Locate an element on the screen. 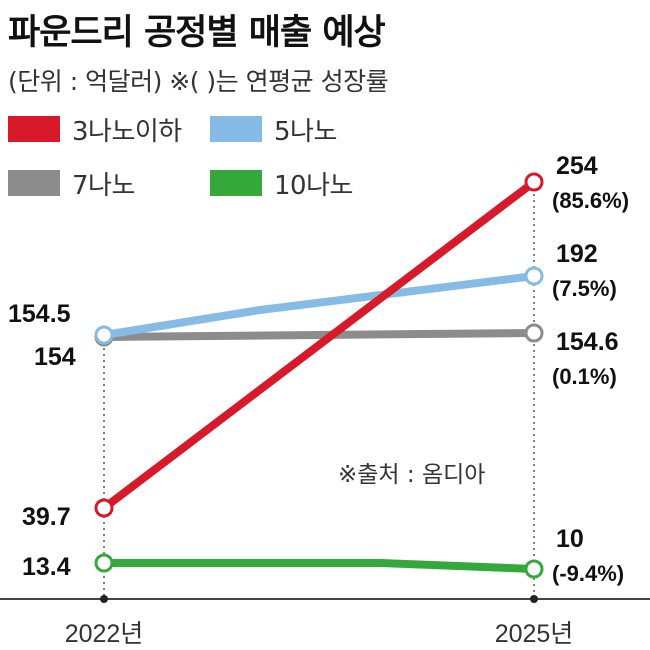 Image resolution: width=650 pixels, height=650 pixels. point-7nm-2025 is located at coordinates (534, 333).